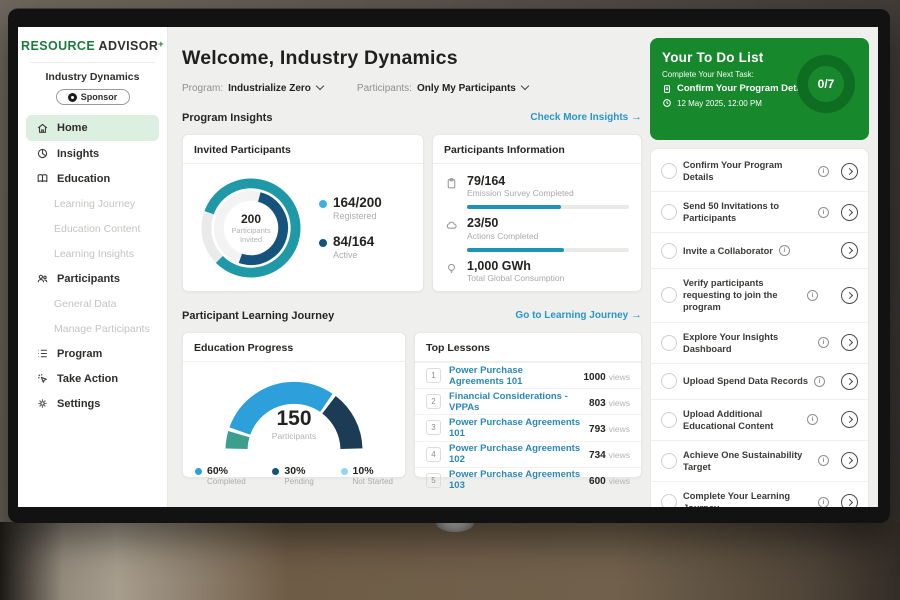 This screenshot has width=900, height=600. Describe the element at coordinates (92, 178) in the screenshot. I see `sidebar-item-education: Education` at that location.